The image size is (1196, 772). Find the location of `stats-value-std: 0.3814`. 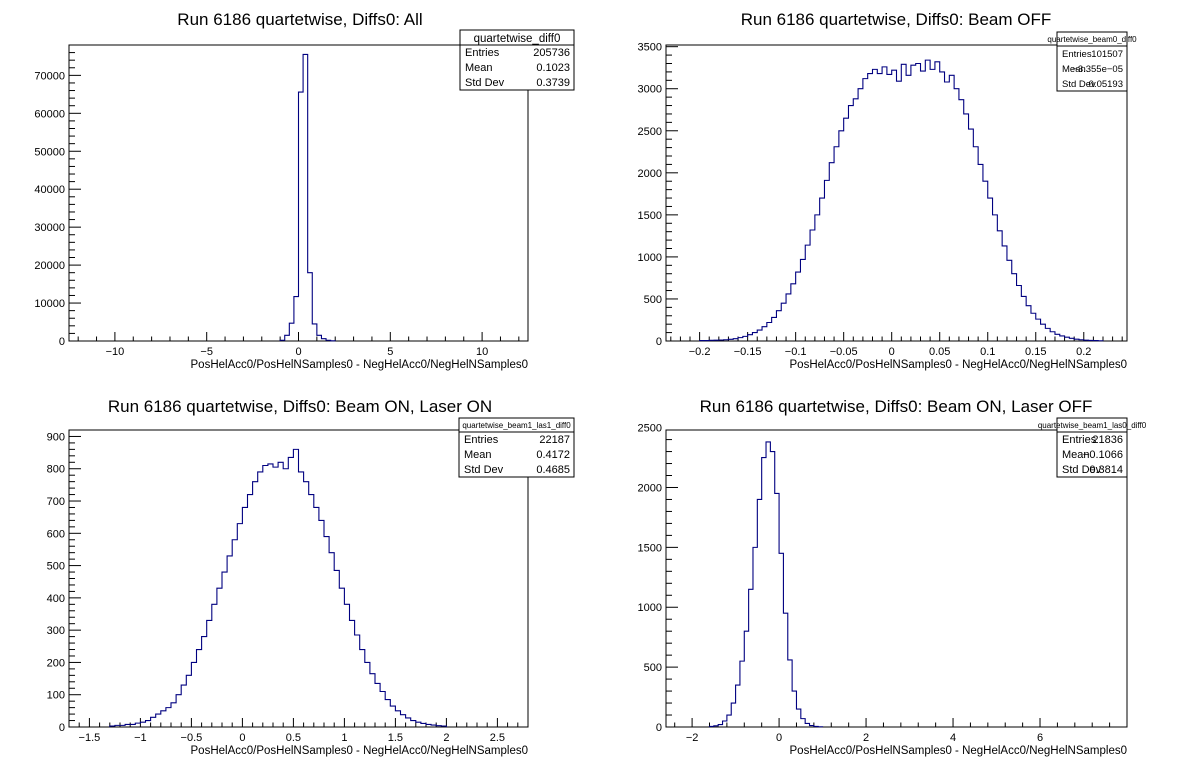

stats-value-std: 0.3814 is located at coordinates (1106, 470).